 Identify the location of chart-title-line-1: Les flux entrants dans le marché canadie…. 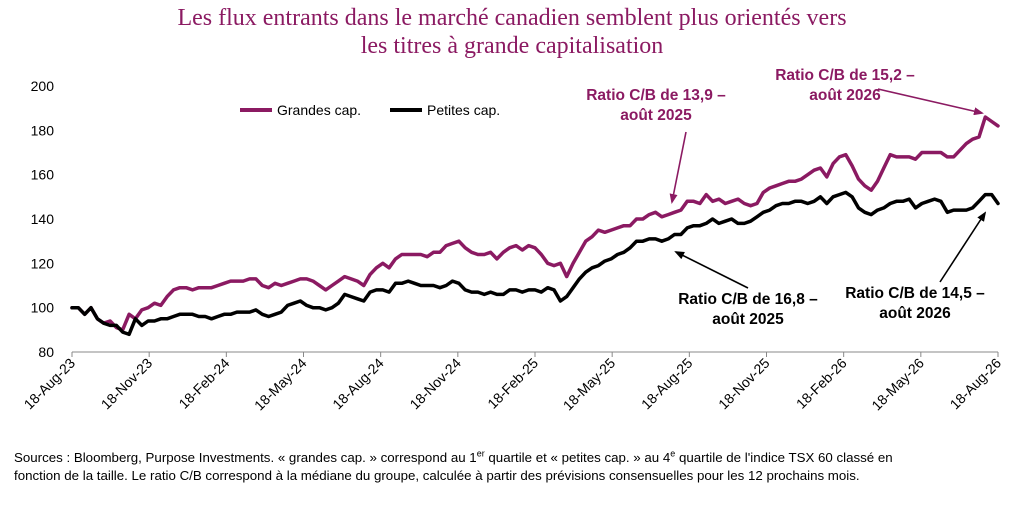
(512, 18).